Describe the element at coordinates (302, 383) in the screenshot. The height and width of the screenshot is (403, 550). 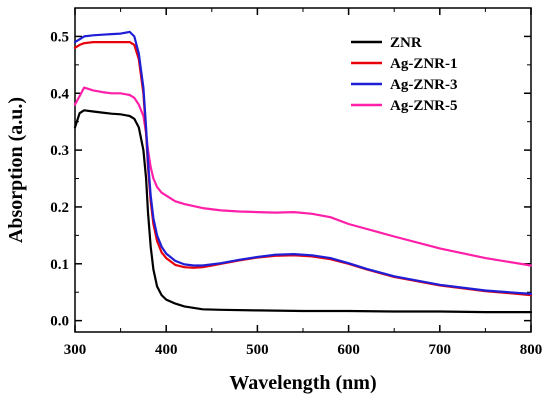
I see `x-axis-title: Wavelength (nm)` at that location.